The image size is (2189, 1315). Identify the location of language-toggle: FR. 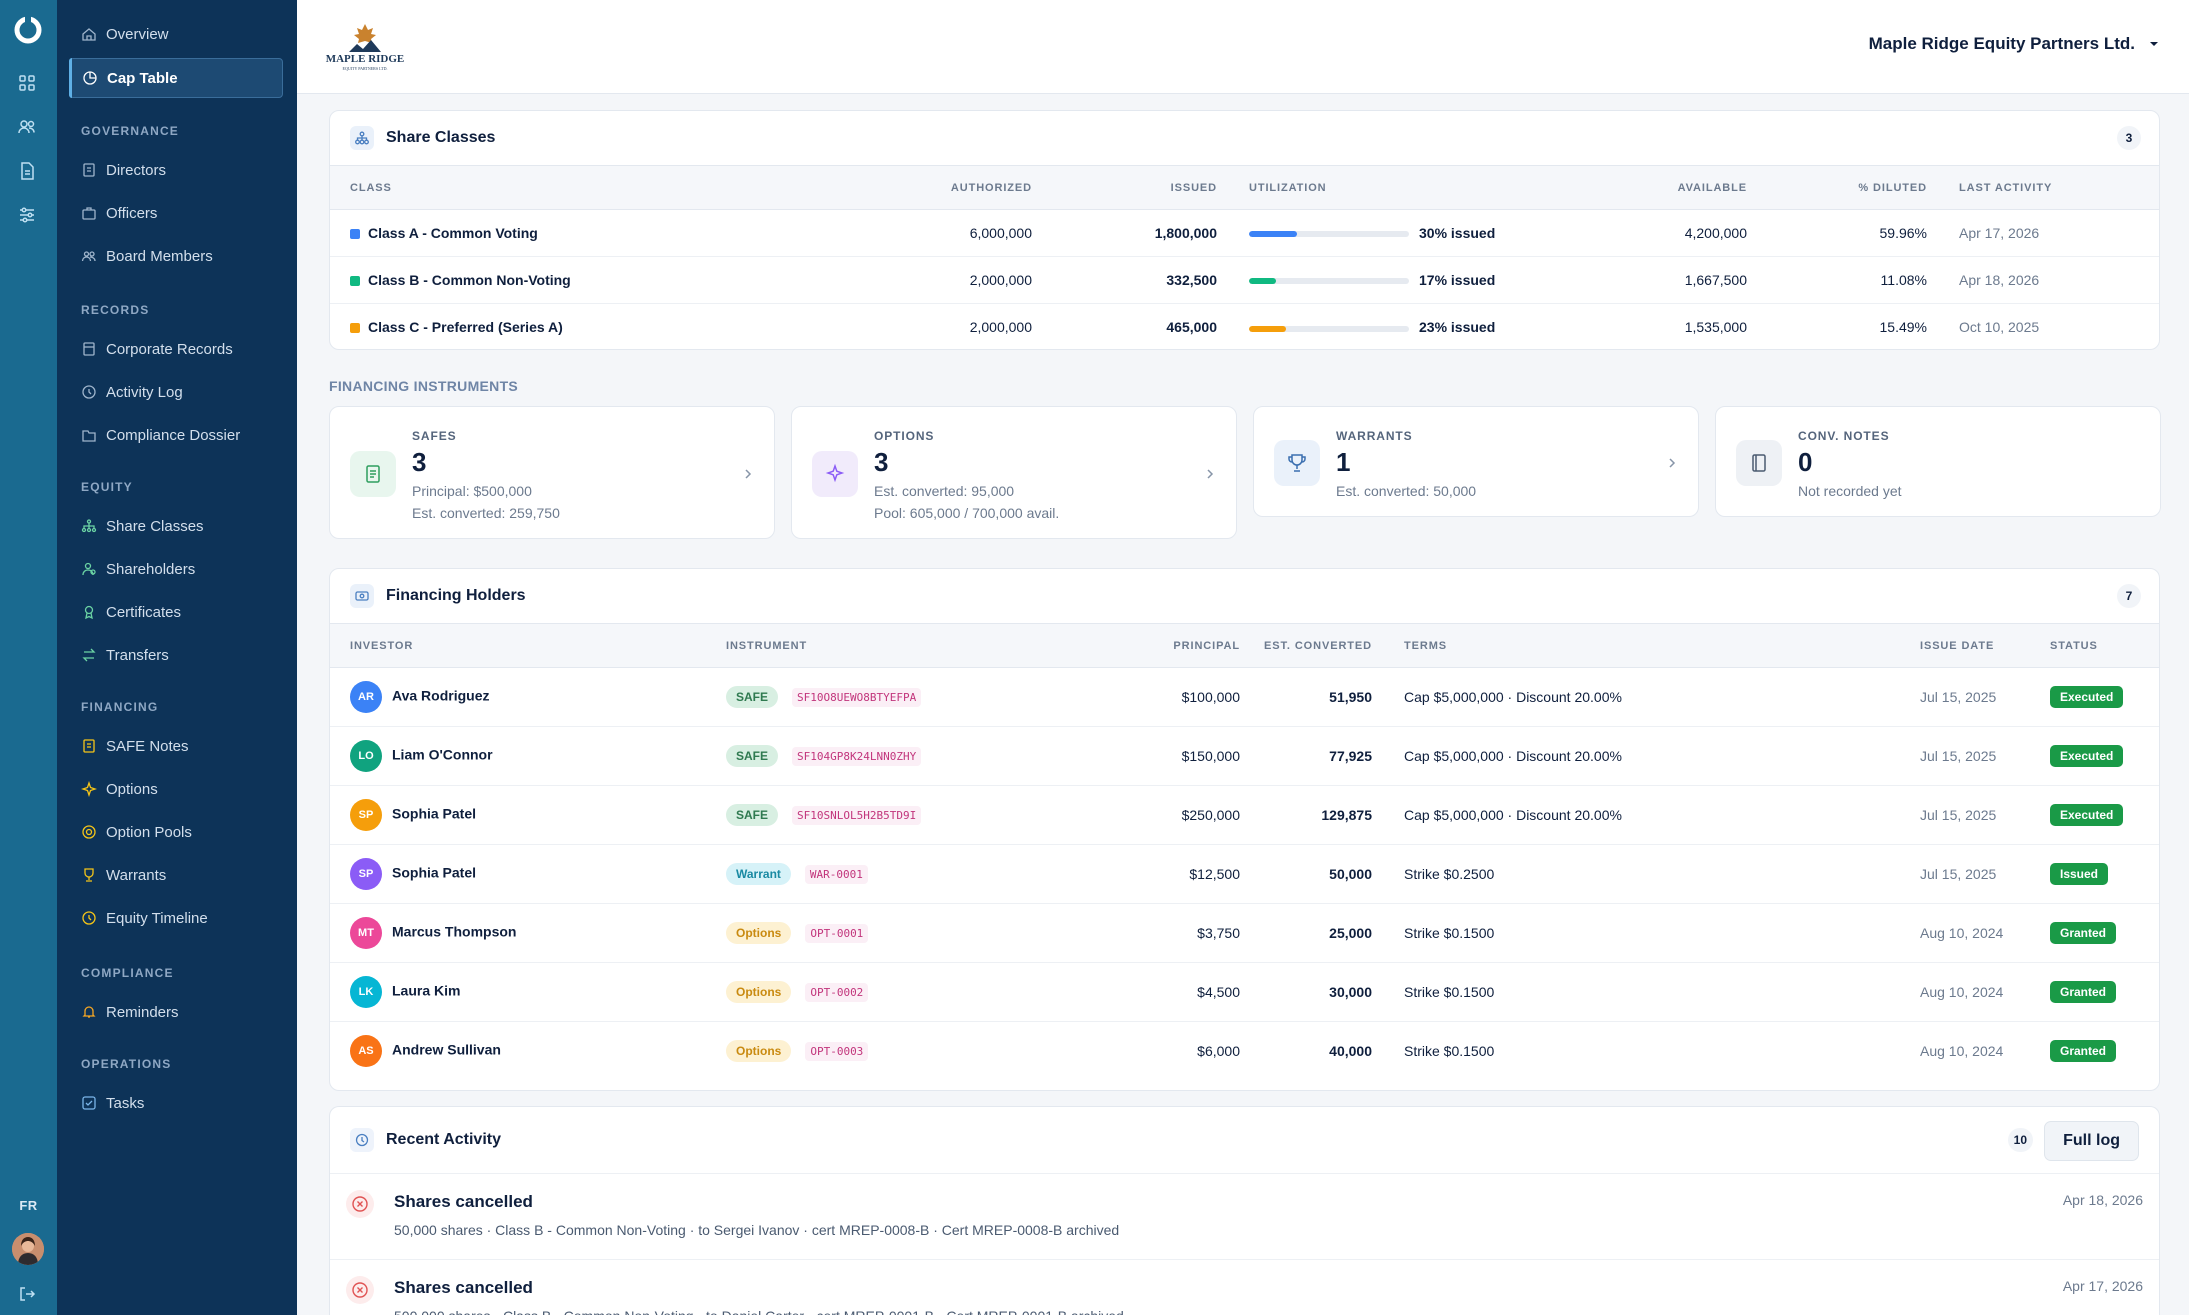
(28, 1205).